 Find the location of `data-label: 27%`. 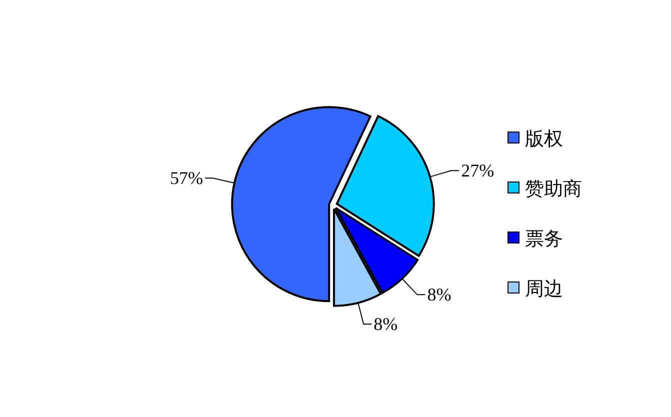

data-label: 27% is located at coordinates (477, 170).